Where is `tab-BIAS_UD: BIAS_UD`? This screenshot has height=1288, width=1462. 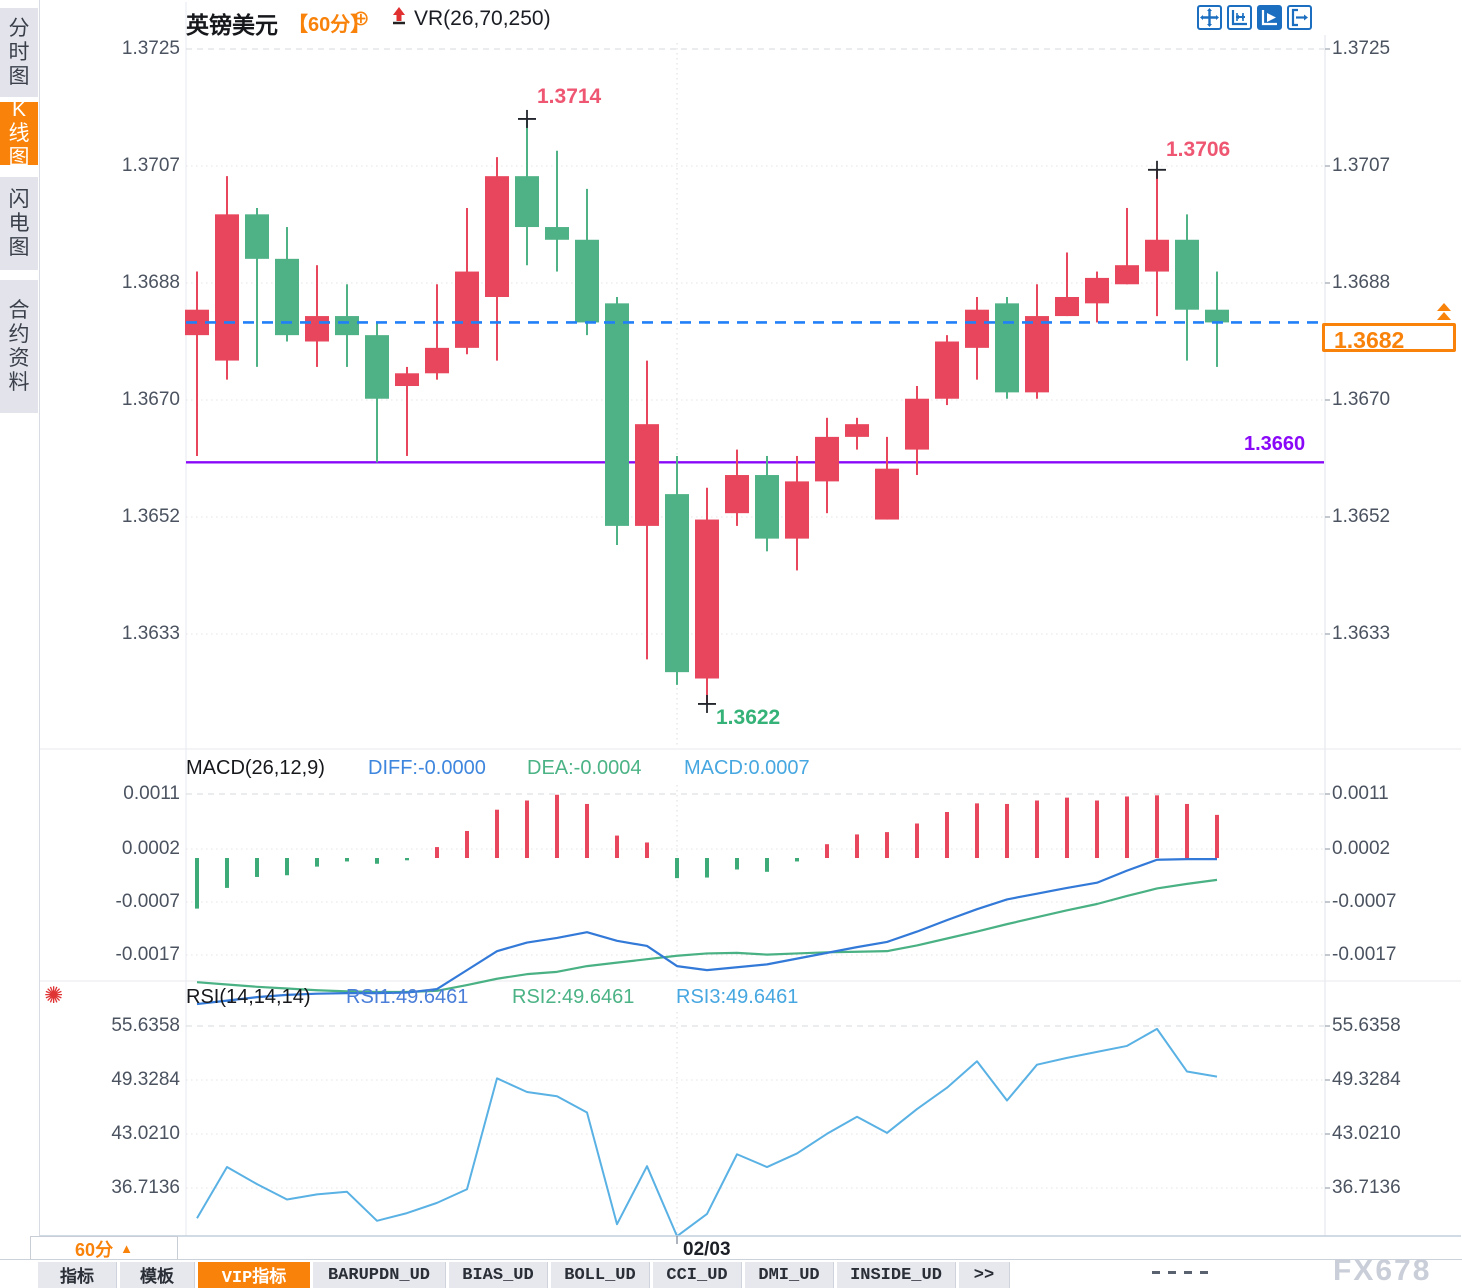
tab-BIAS_UD: BIAS_UD is located at coordinates (498, 1275).